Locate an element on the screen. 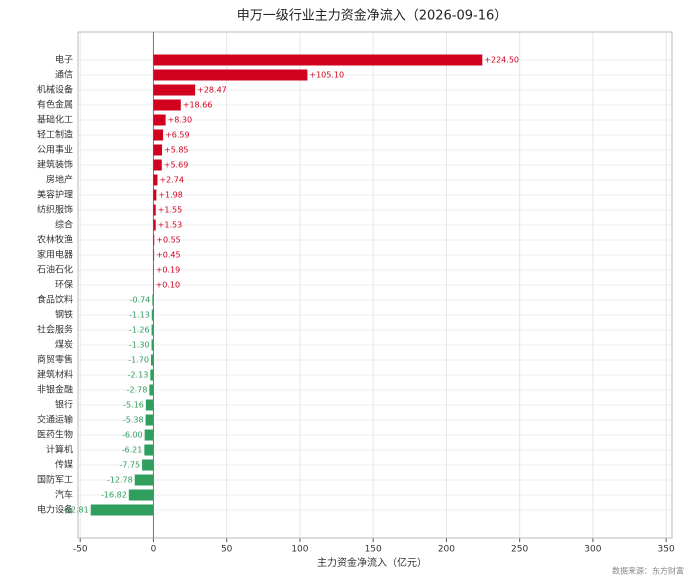  value-label: +0.10 is located at coordinates (168, 285).